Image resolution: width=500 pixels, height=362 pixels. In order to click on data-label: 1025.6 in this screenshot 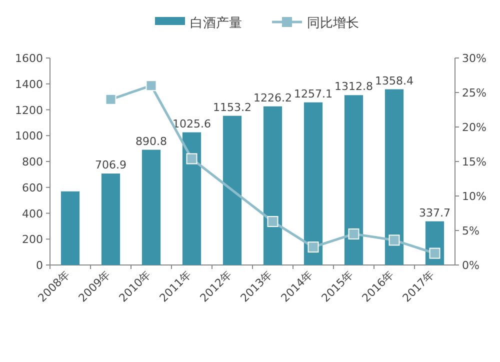, I will do `click(191, 123)`.